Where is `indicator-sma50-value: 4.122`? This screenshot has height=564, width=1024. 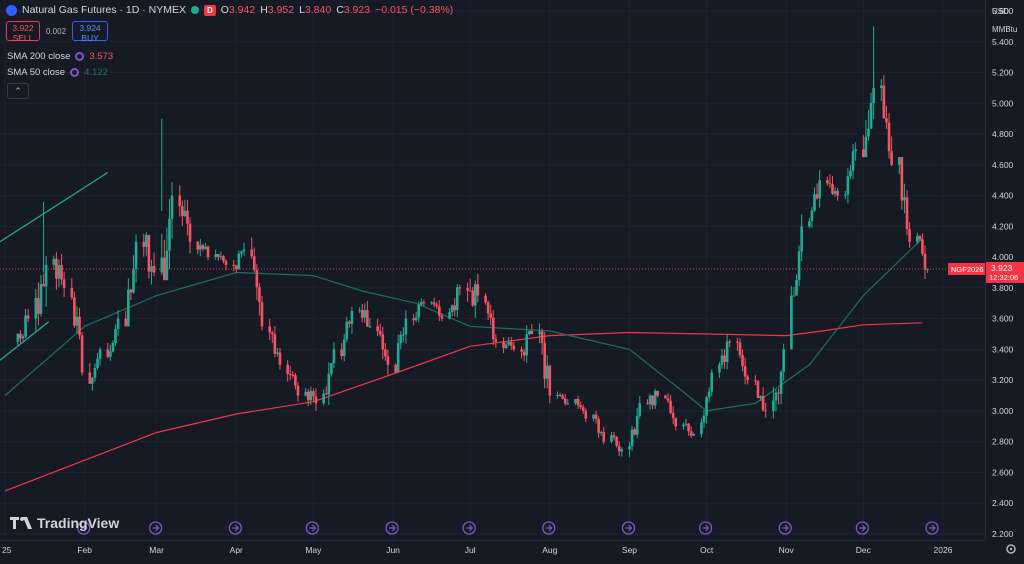
indicator-sma50-value: 4.122 is located at coordinates (96, 72).